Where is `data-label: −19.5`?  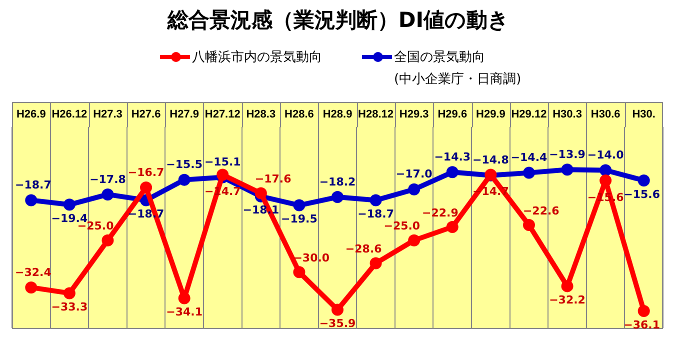
data-label: −19.5 is located at coordinates (299, 219).